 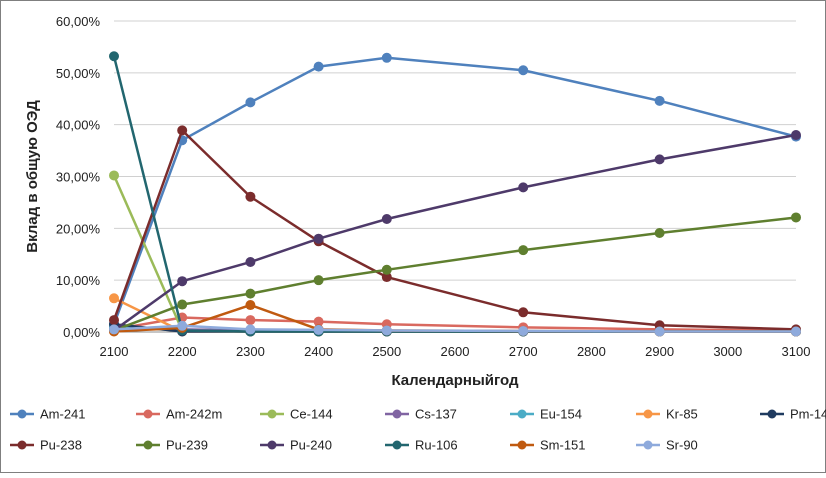 What do you see at coordinates (78, 280) in the screenshot?
I see `y-tick-label: 10,00%` at bounding box center [78, 280].